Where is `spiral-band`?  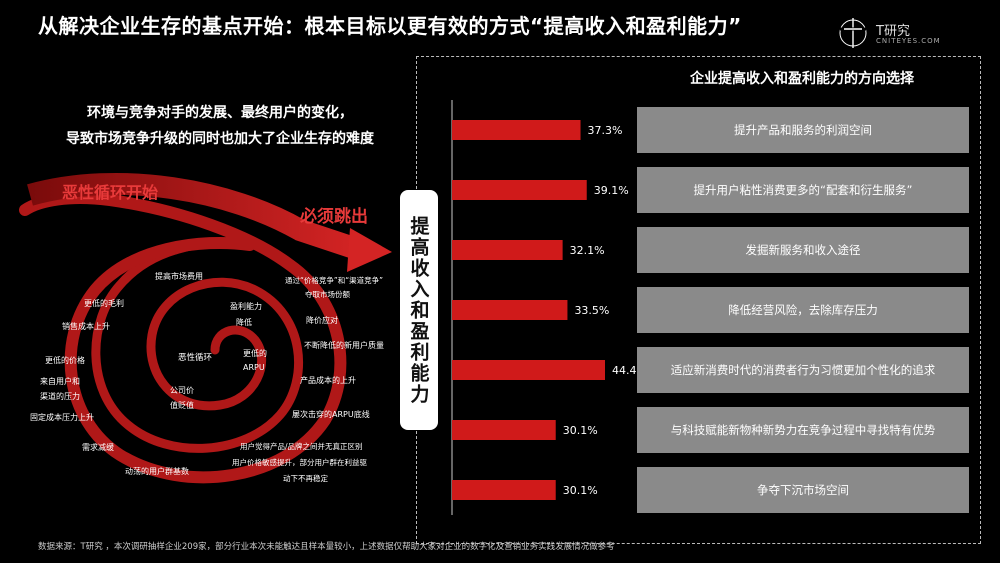 spiral-band is located at coordinates (197, 345).